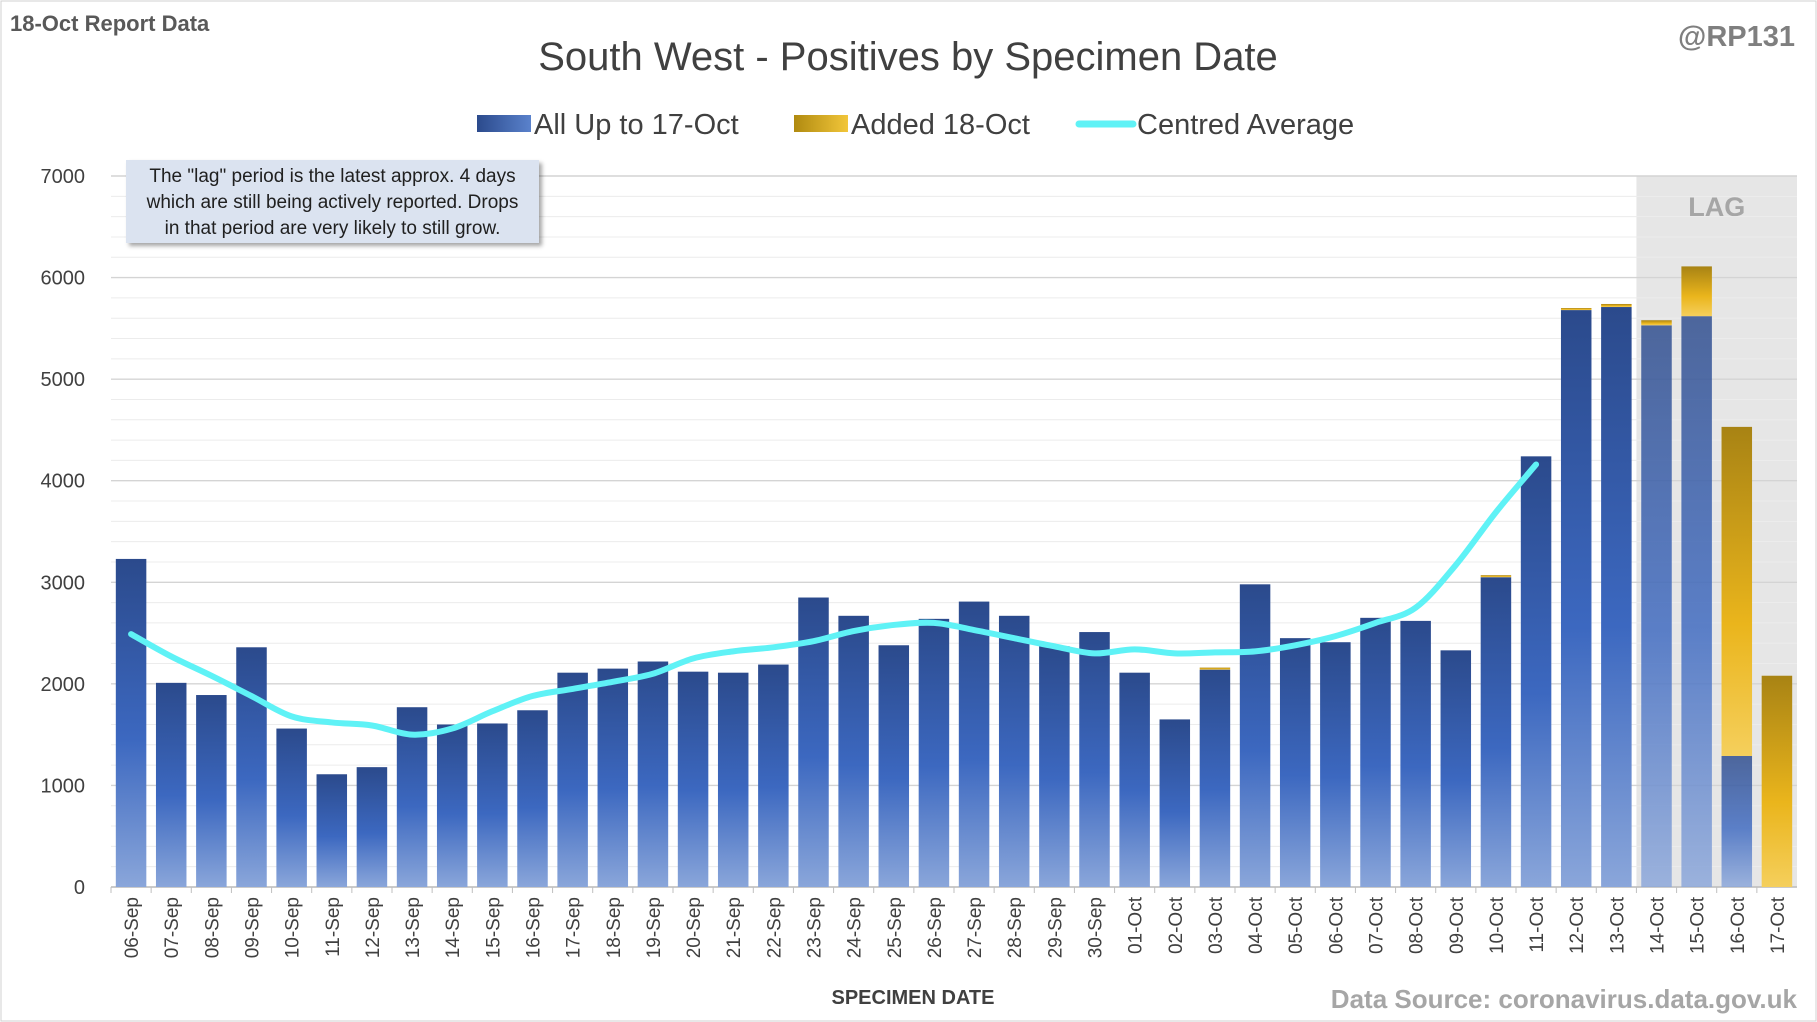 The image size is (1817, 1022). Describe the element at coordinates (413, 927) in the screenshot. I see `x-tick-label: 13-Sep` at that location.